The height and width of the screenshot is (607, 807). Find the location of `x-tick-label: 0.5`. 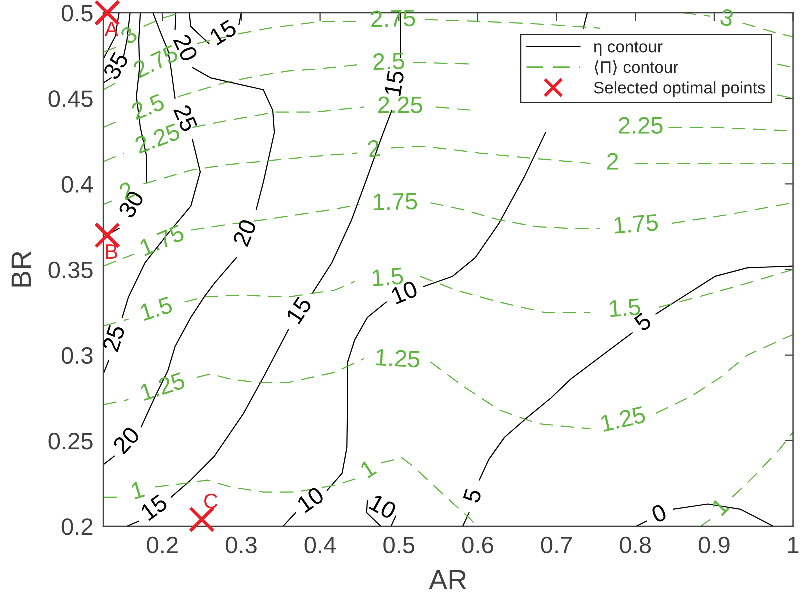

x-tick-label: 0.5 is located at coordinates (399, 545).